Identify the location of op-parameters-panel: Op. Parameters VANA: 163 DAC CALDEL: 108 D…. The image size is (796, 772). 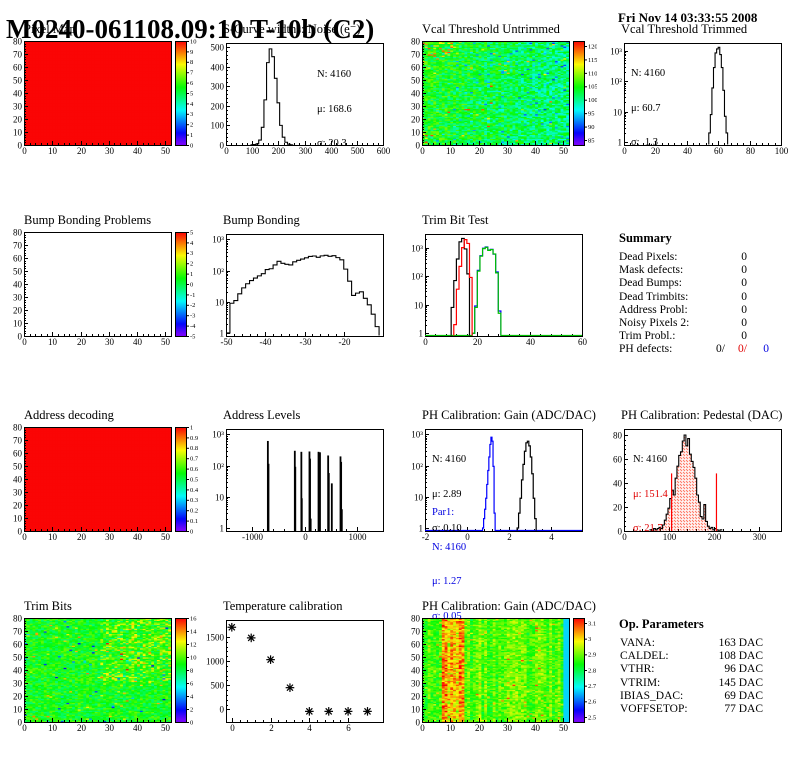
(696, 666).